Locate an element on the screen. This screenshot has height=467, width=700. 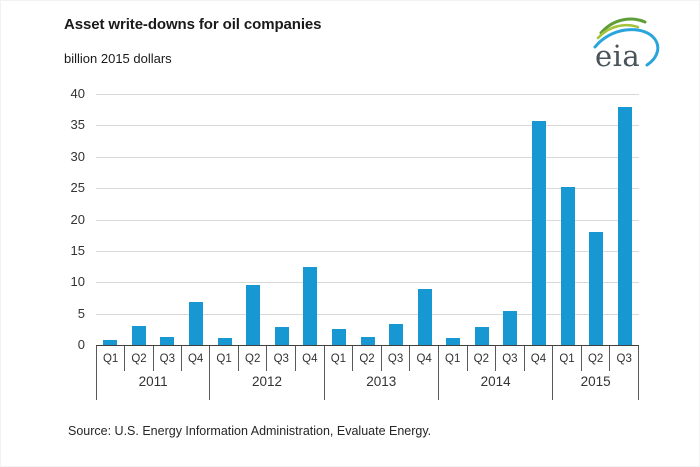
eia-logo: eia is located at coordinates (630, 44).